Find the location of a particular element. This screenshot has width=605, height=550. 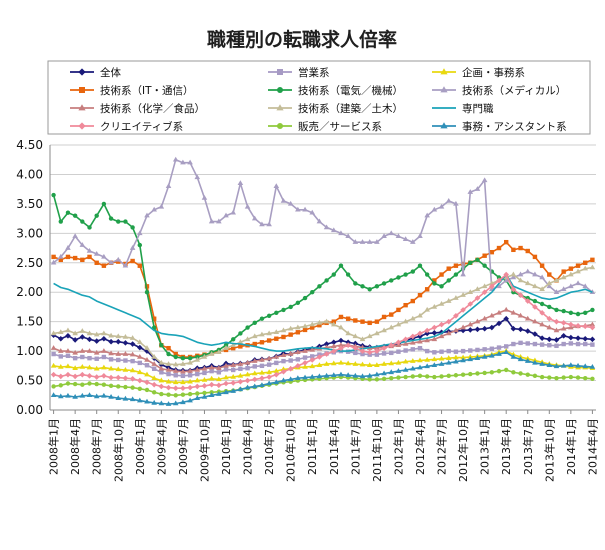

legend-label: 営業系 is located at coordinates (314, 72).